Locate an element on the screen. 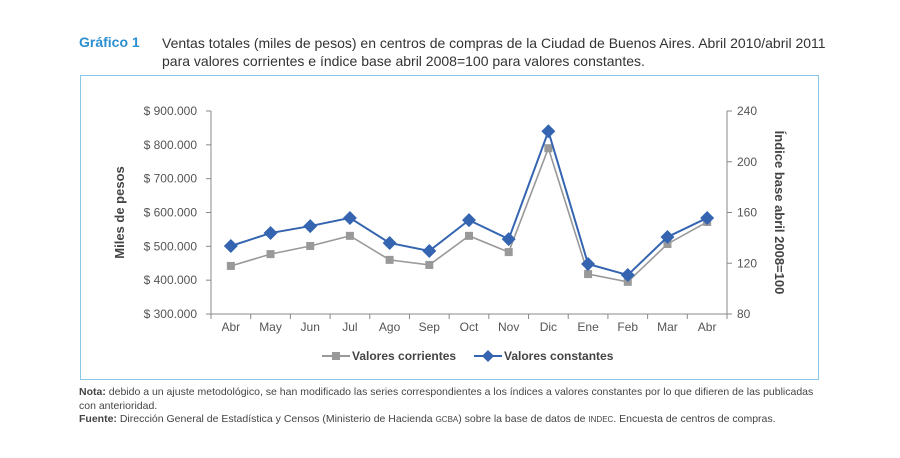 The image size is (900, 458). legend-marker-diamond is located at coordinates (488, 356).